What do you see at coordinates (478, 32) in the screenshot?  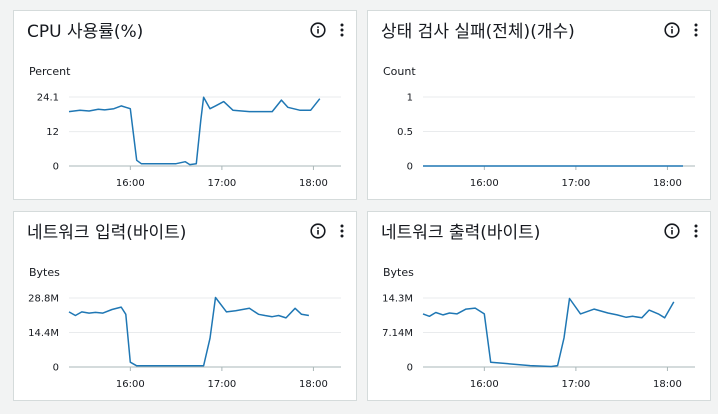 I see `widget-title: 상태 검사 실패(전체)(개수)` at bounding box center [478, 32].